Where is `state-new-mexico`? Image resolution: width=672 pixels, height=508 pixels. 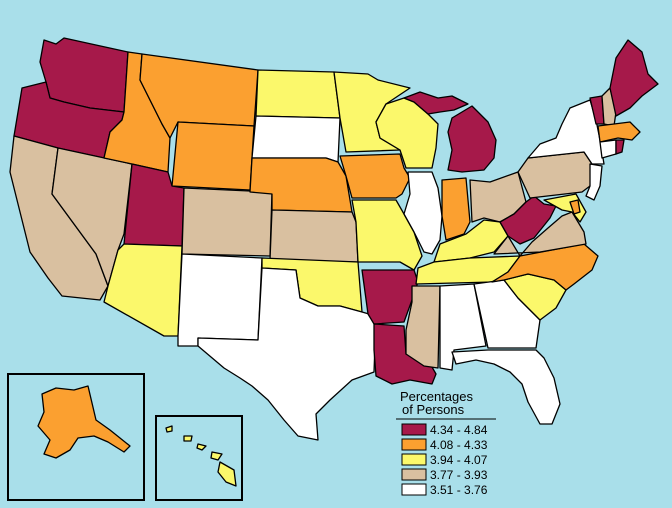 state-new-mexico is located at coordinates (220, 300).